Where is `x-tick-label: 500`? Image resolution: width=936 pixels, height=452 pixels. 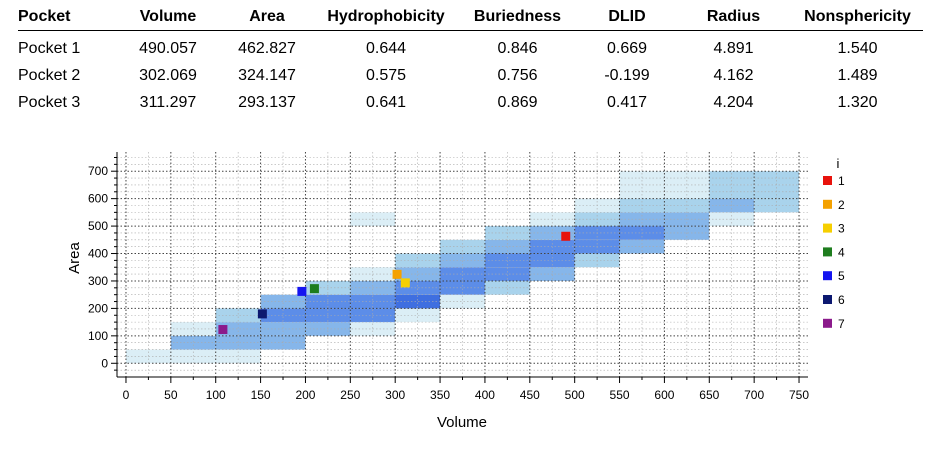
x-tick-label: 500 is located at coordinates (575, 395).